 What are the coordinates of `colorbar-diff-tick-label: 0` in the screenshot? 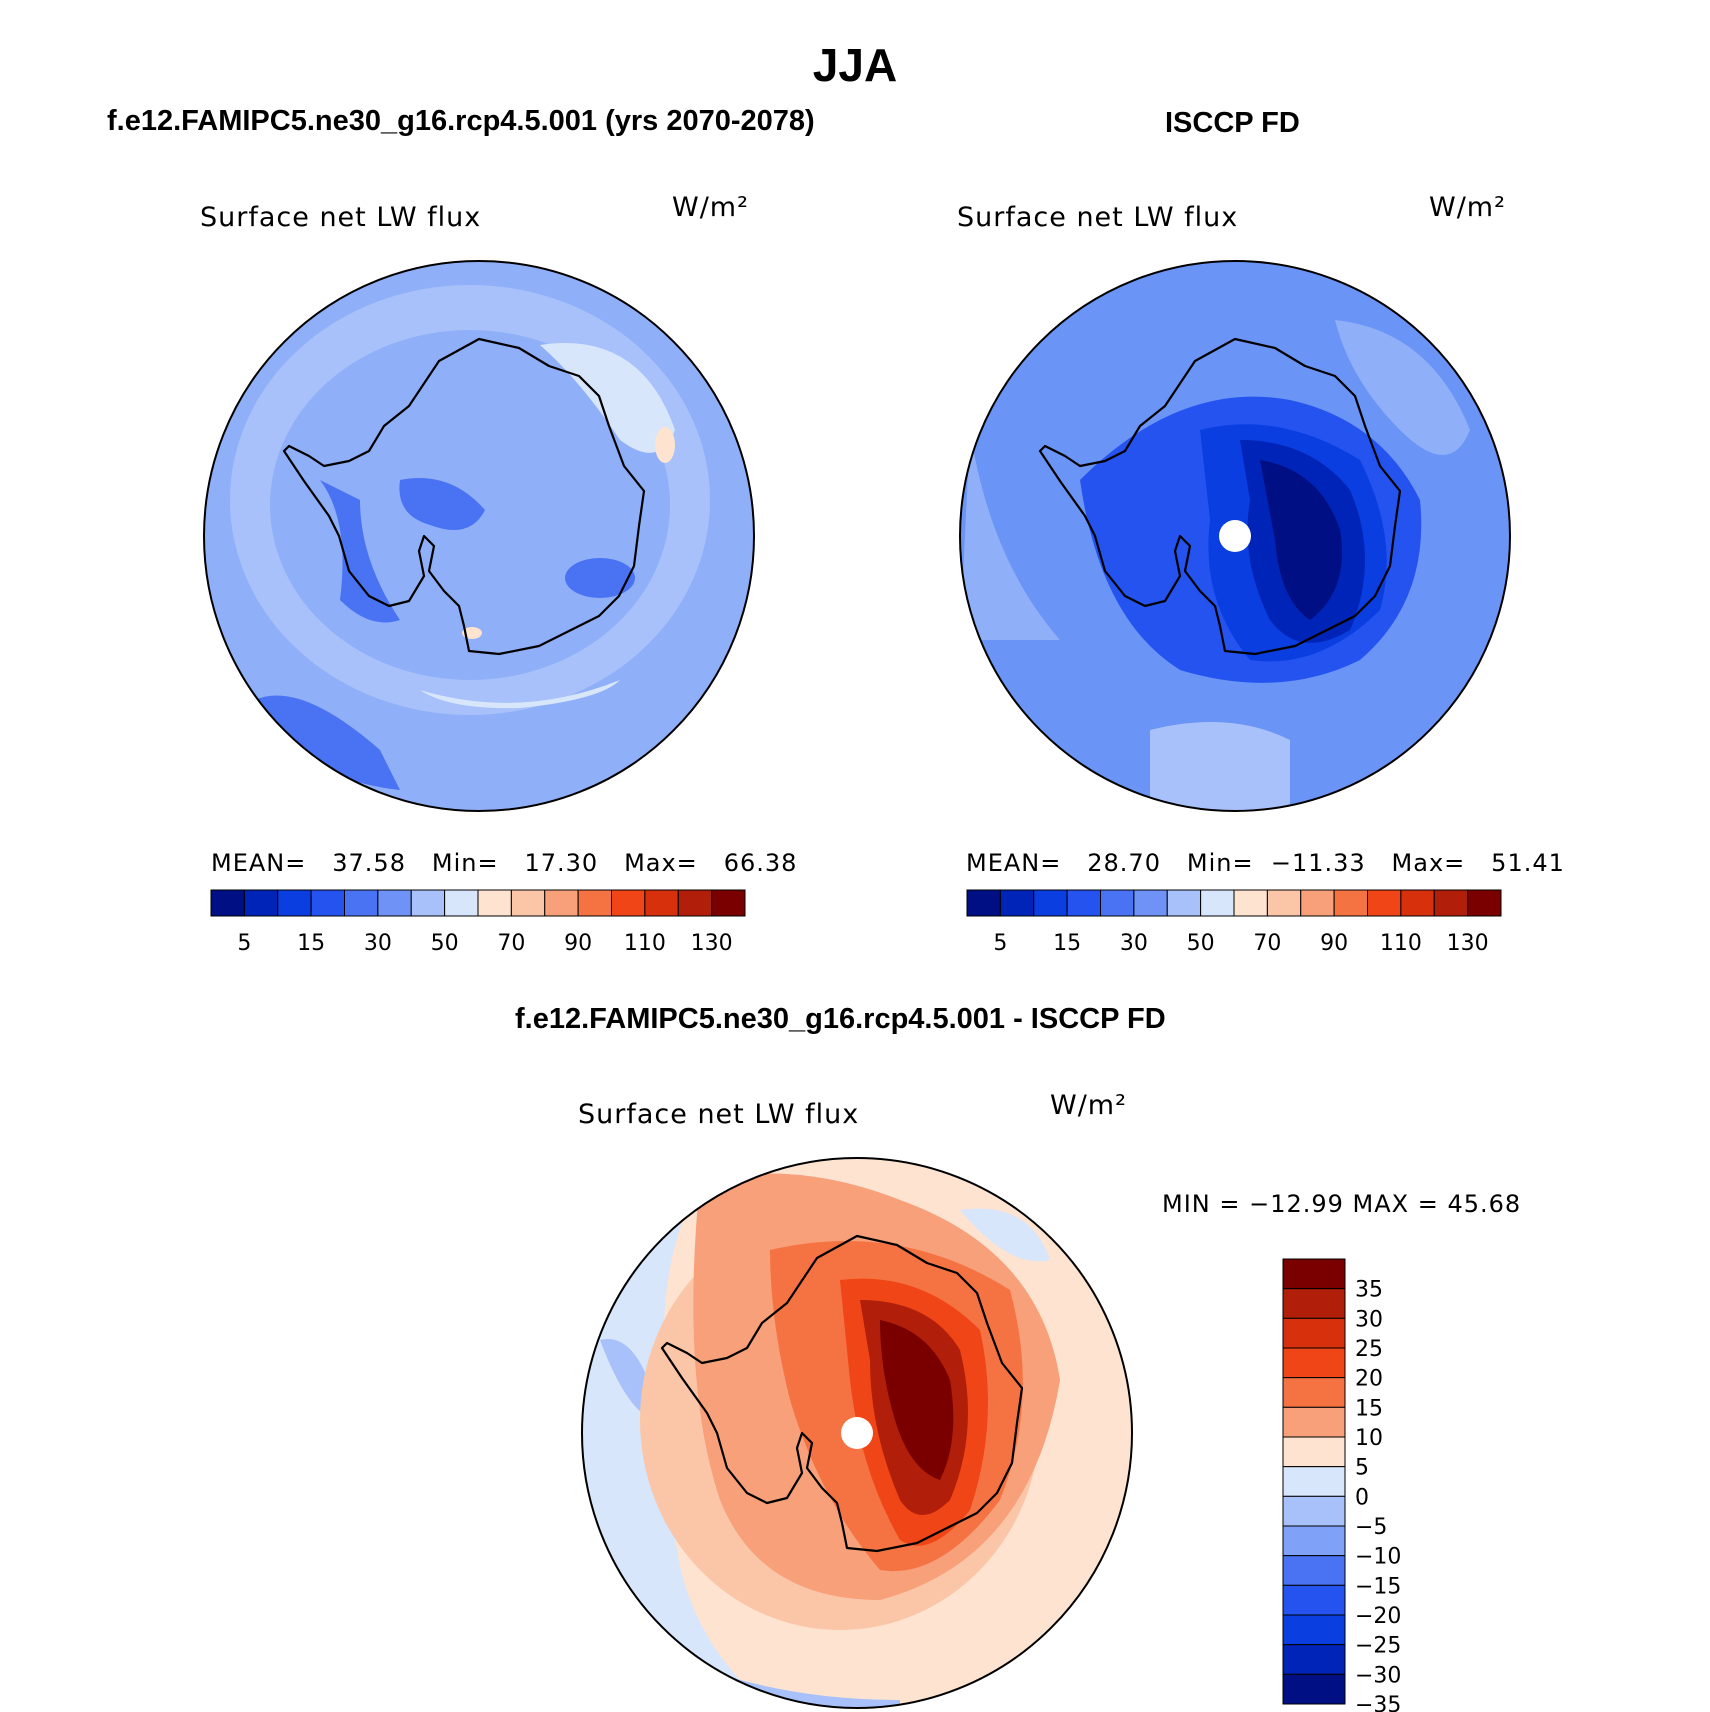 It's located at (1362, 1497).